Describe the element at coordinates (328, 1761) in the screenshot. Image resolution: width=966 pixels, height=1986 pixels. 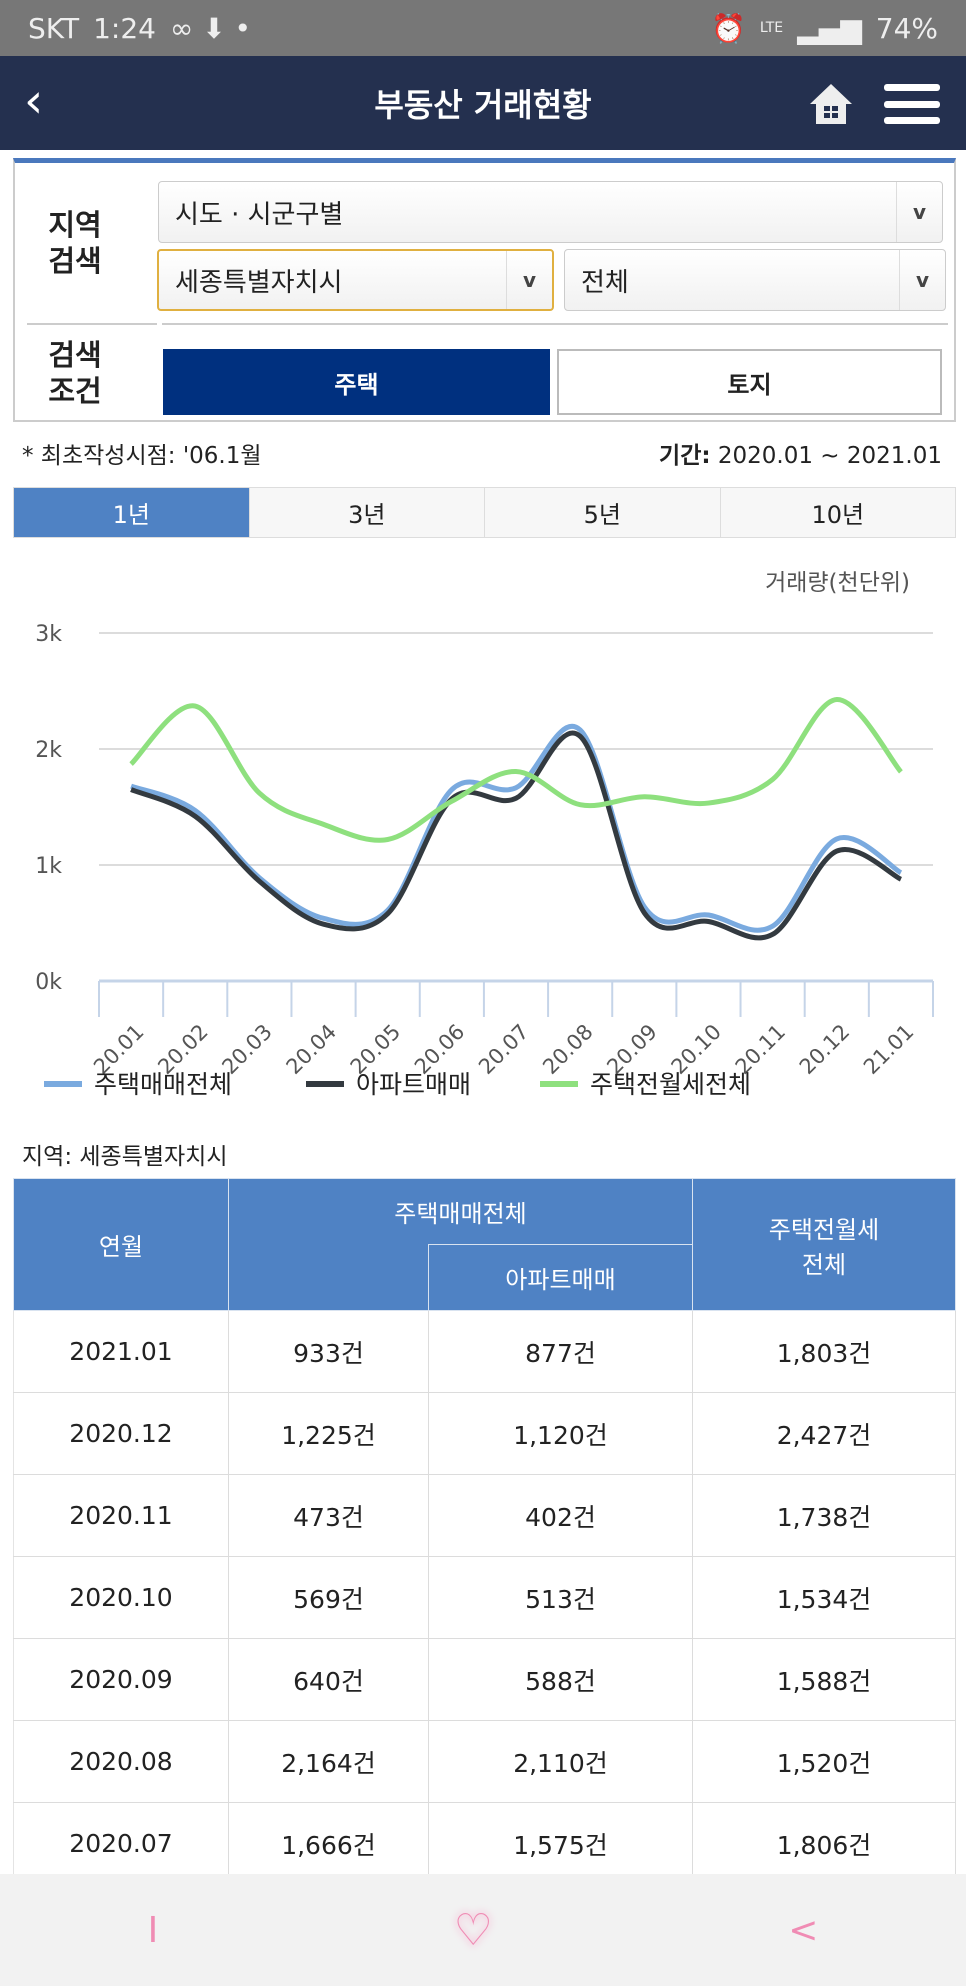
I see `table-cell: 2,164건` at that location.